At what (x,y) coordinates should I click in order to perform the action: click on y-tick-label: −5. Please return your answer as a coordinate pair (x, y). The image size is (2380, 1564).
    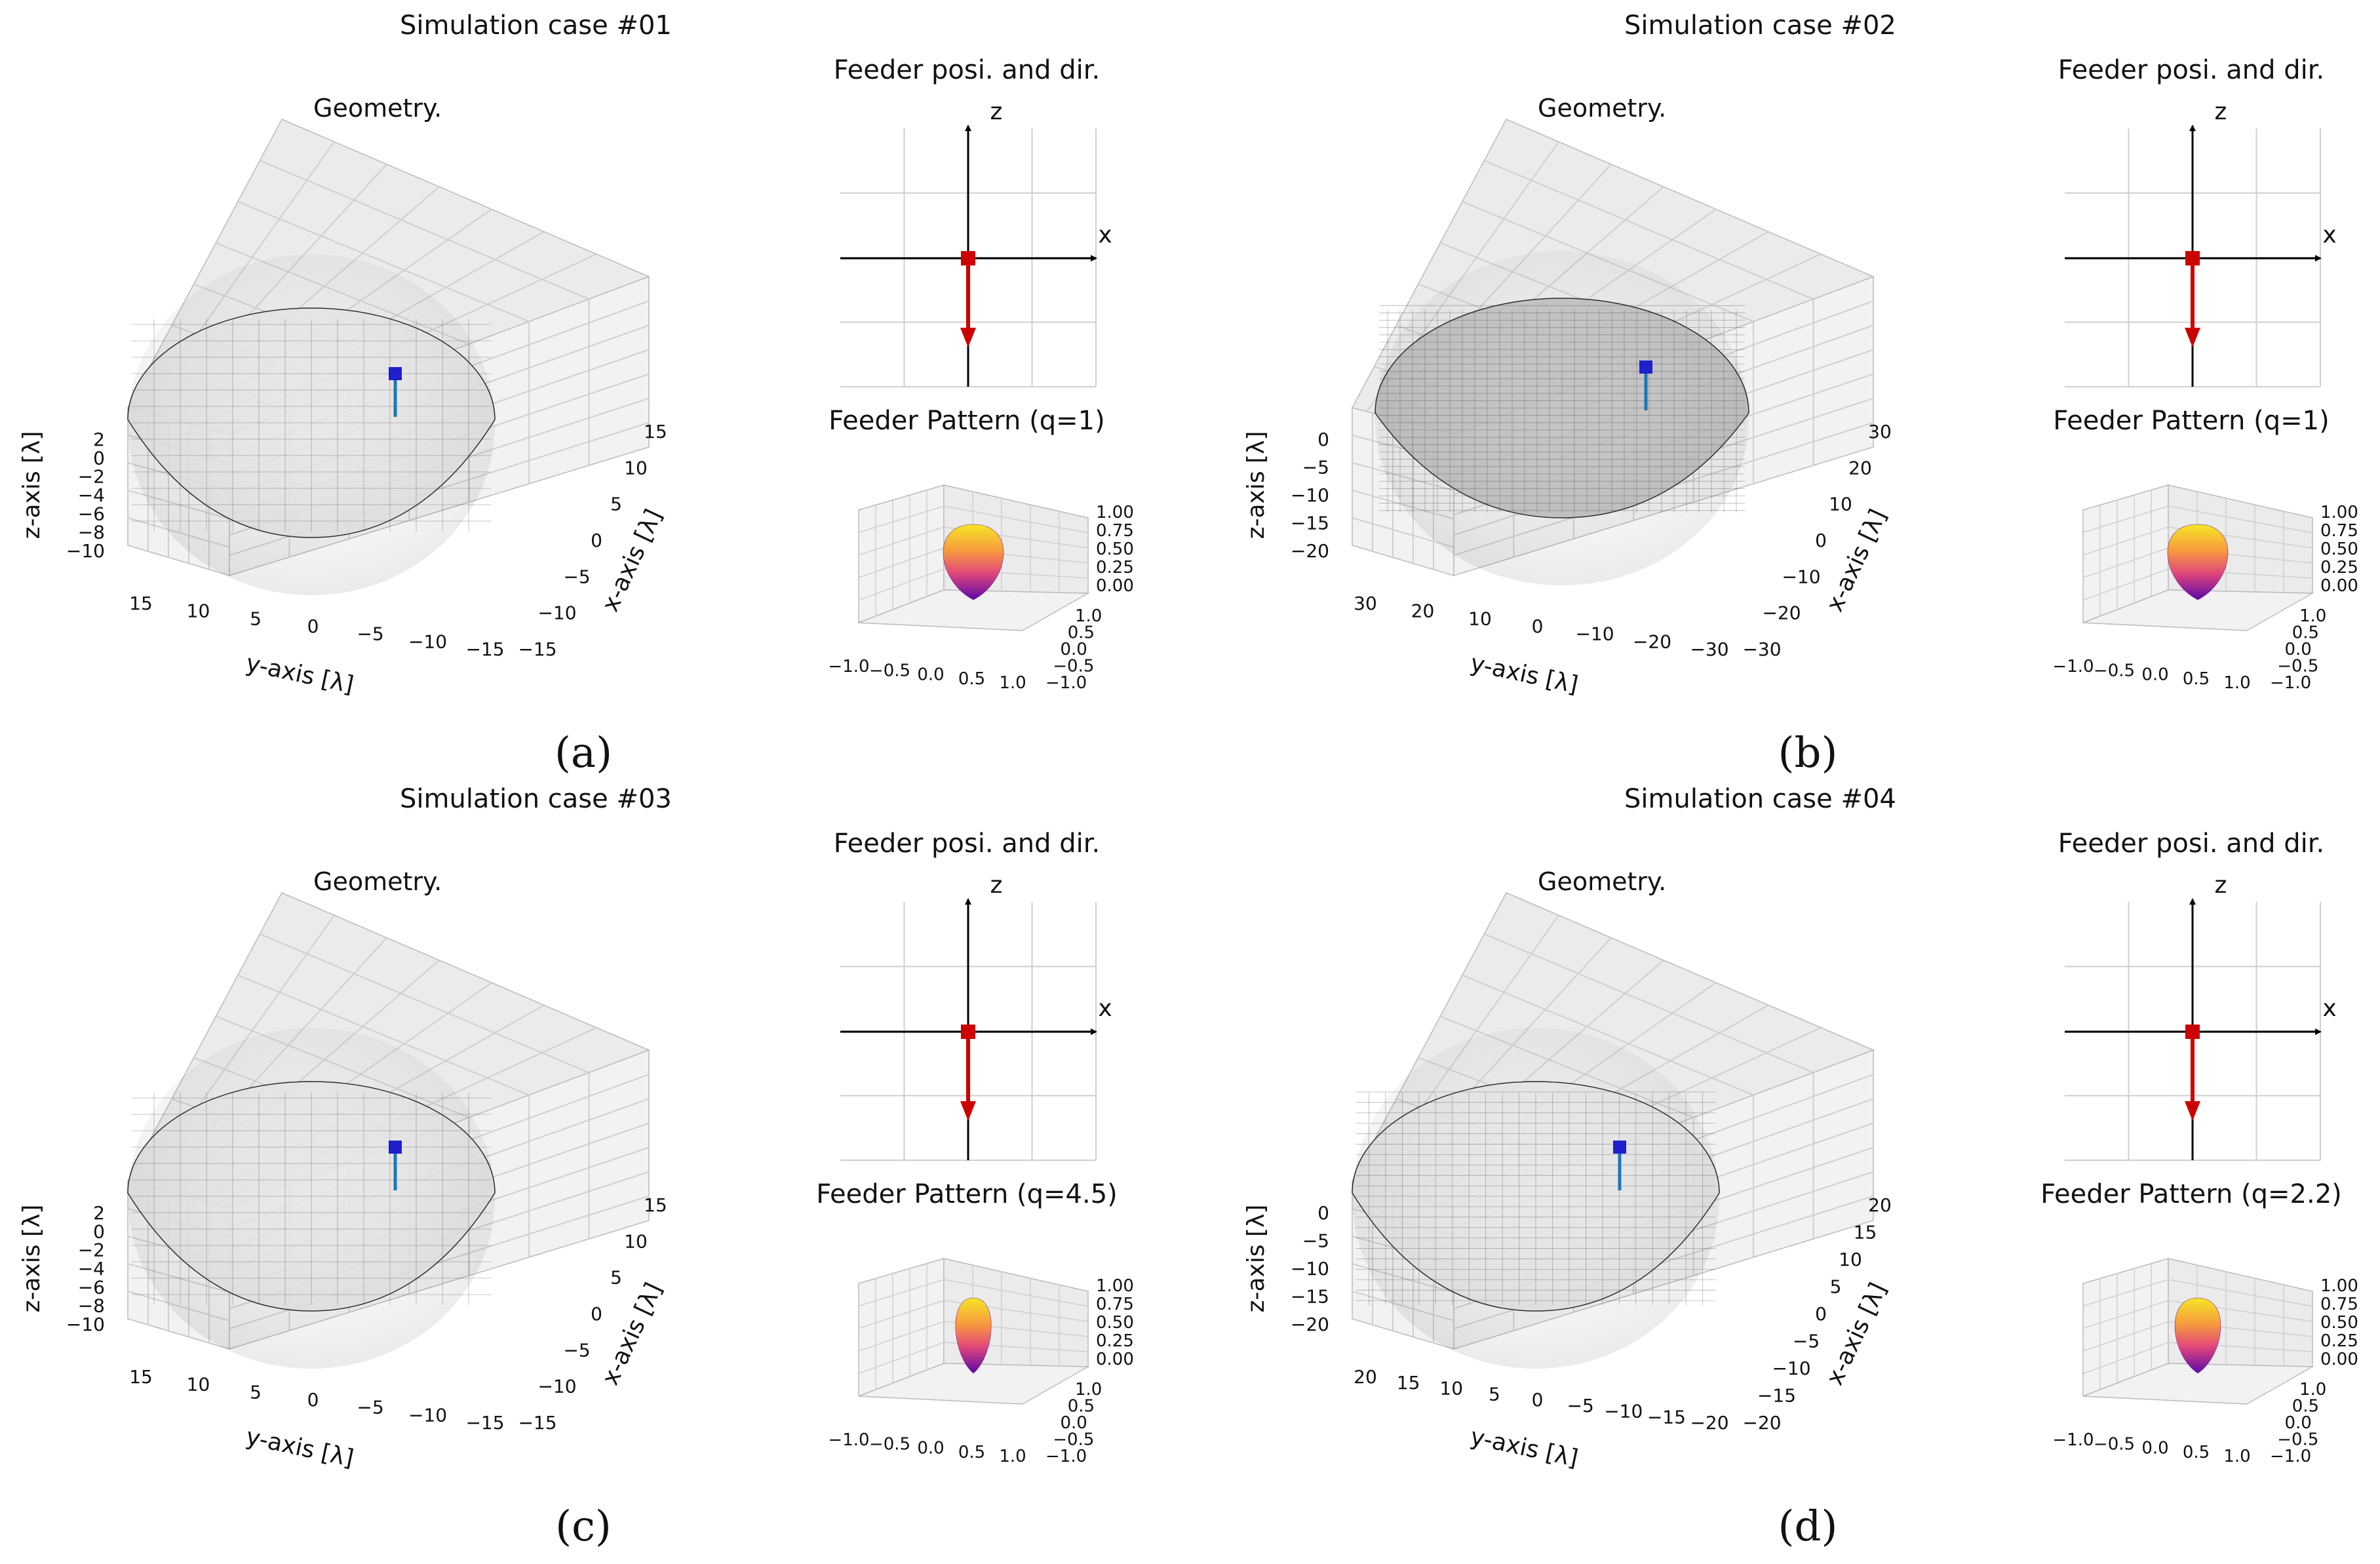
    Looking at the image, I should click on (1580, 1406).